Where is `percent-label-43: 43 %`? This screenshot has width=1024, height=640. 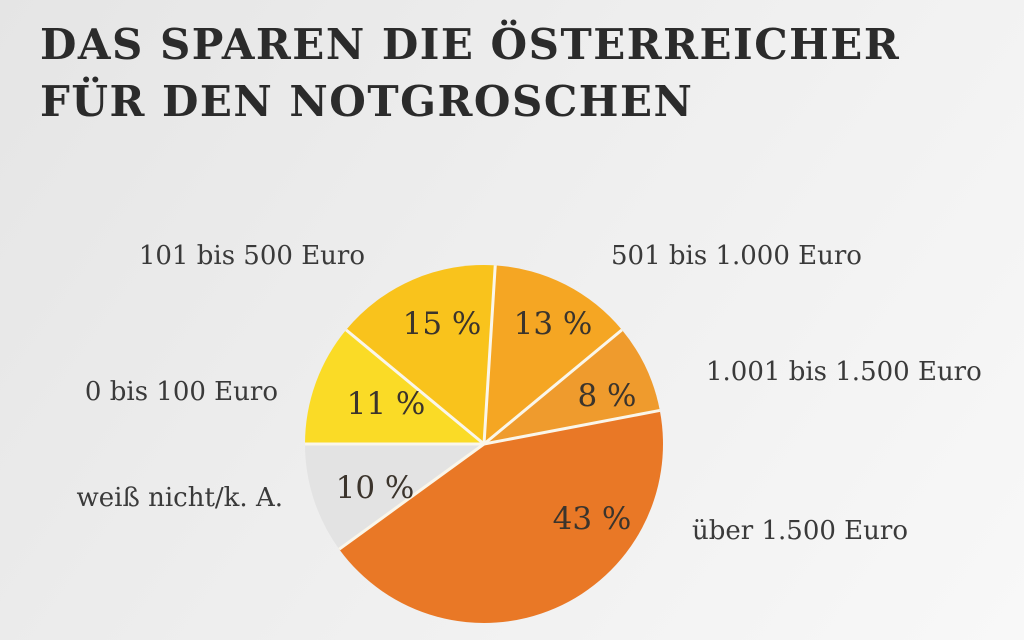
percent-label-43: 43 % is located at coordinates (592, 519).